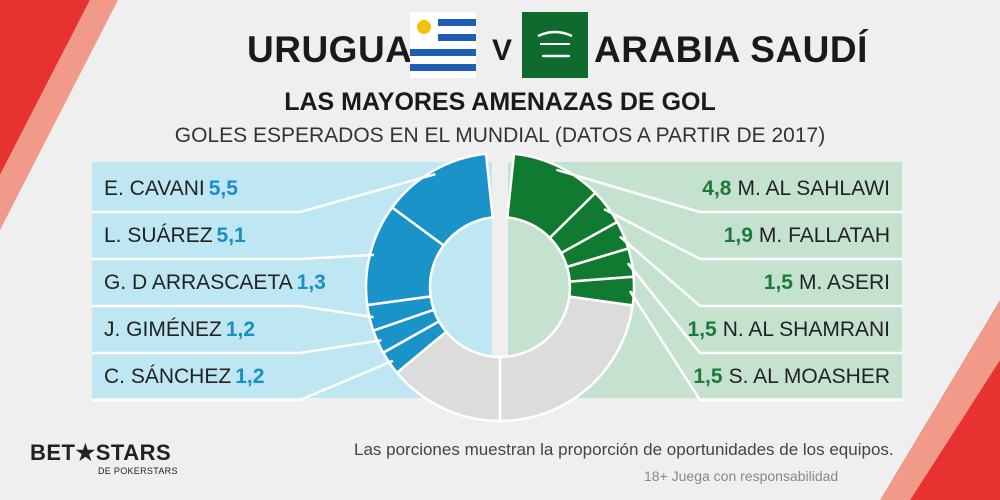  I want to click on saudi-player-row: 1,5 N. AL SHAMRANI, so click(771, 329).